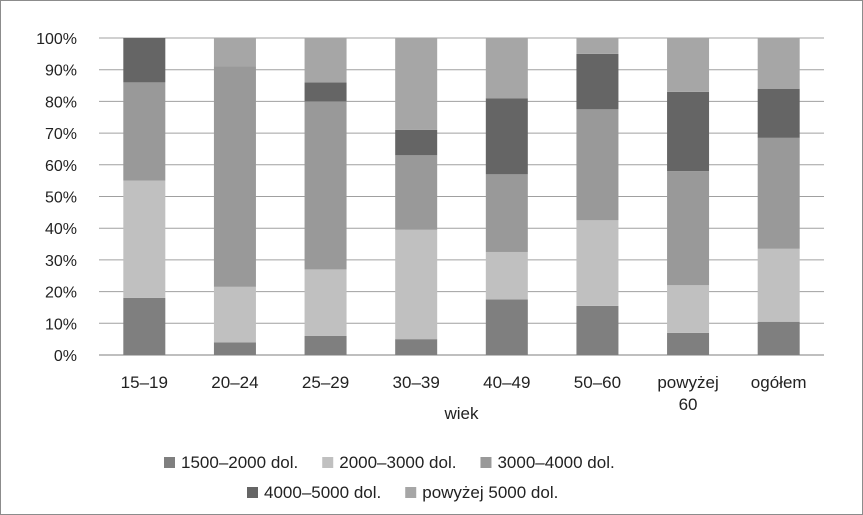 The height and width of the screenshot is (515, 863). What do you see at coordinates (61, 229) in the screenshot?
I see `y-tick-label: 40%` at bounding box center [61, 229].